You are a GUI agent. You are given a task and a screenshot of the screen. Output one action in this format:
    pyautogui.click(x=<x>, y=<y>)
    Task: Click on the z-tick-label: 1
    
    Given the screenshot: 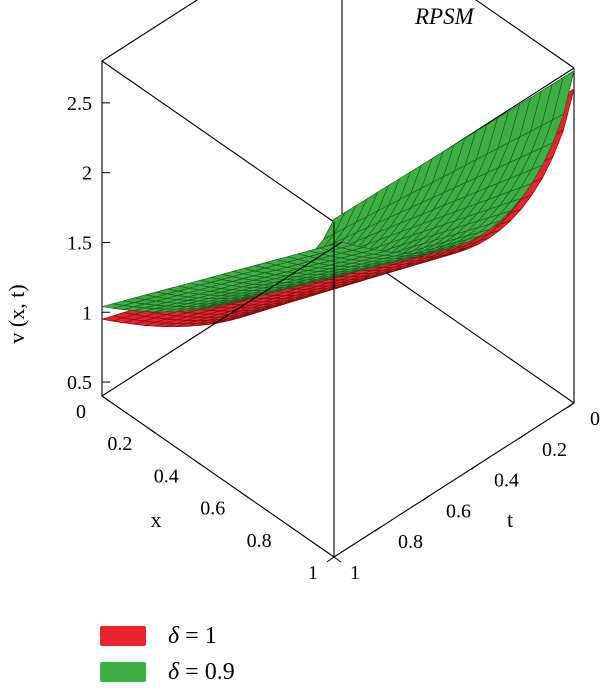 What is the action you would take?
    pyautogui.click(x=87, y=313)
    